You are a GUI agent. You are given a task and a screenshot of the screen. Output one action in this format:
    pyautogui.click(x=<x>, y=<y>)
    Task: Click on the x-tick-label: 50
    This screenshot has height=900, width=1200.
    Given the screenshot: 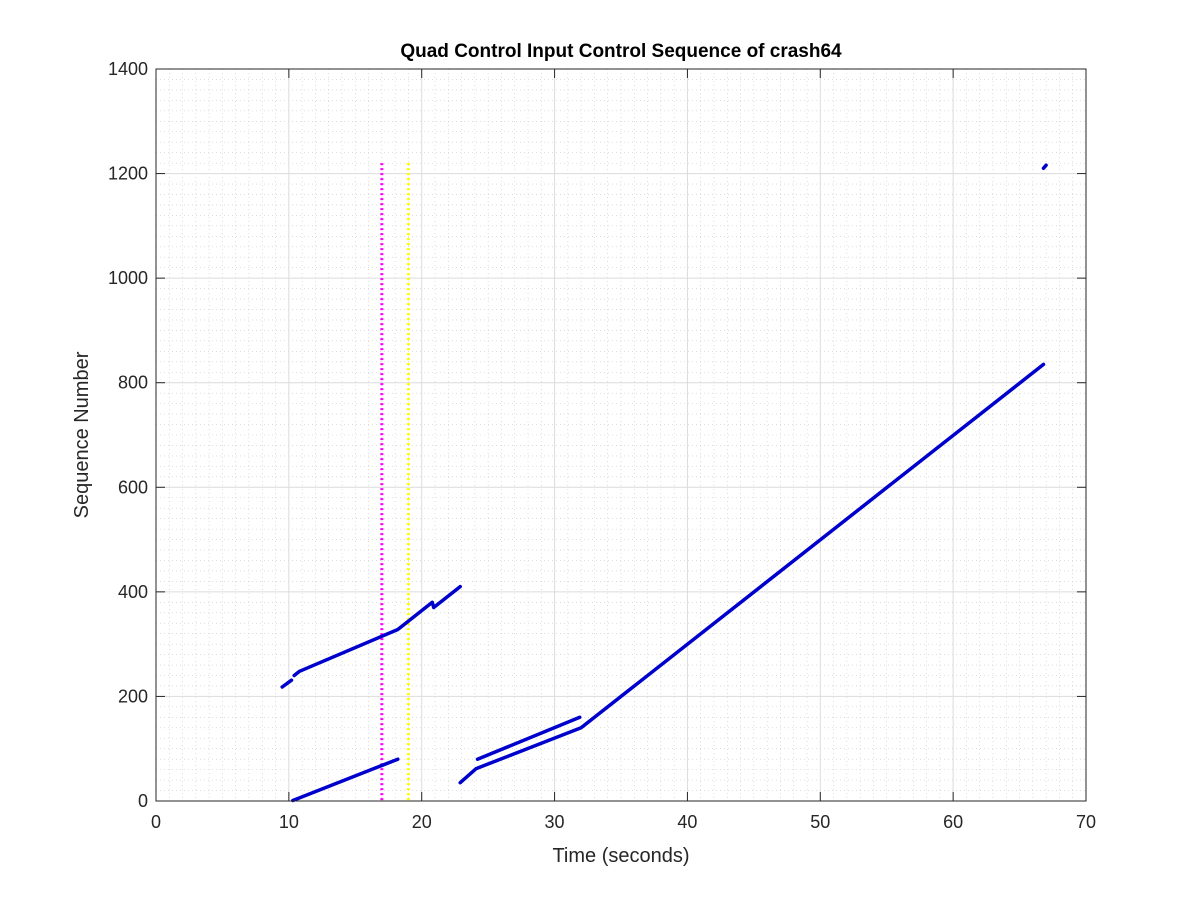 What is the action you would take?
    pyautogui.click(x=820, y=822)
    